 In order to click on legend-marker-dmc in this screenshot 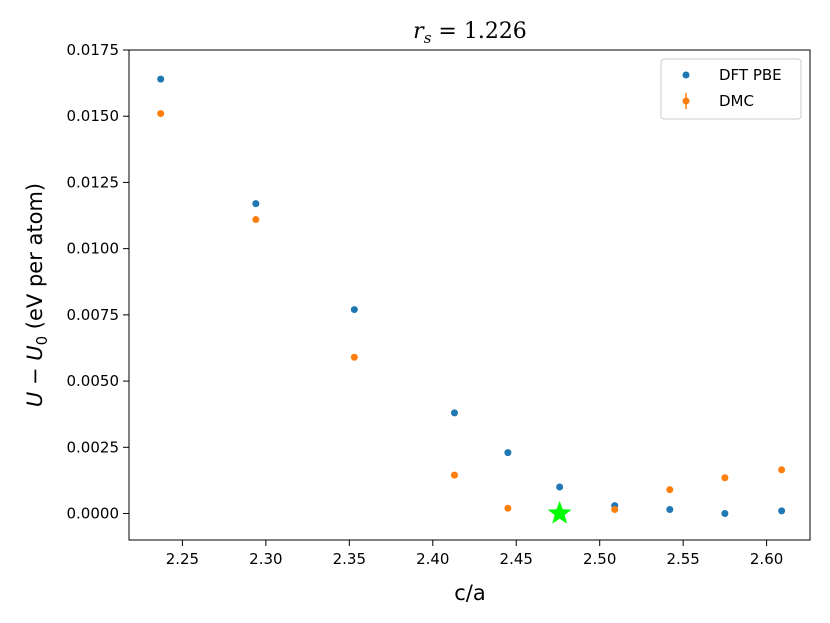, I will do `click(686, 101)`.